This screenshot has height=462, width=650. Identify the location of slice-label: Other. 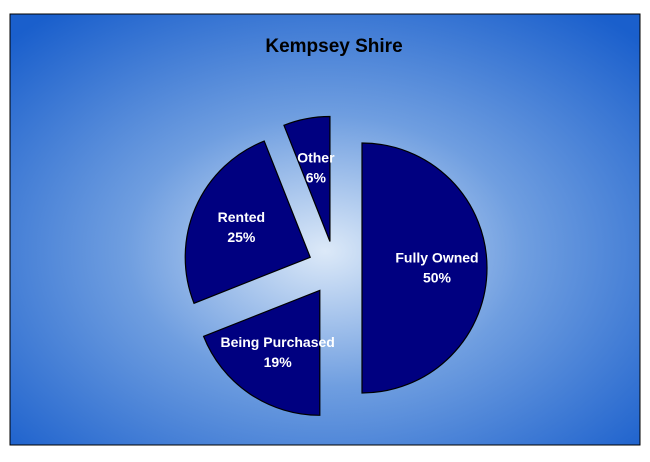
(316, 158).